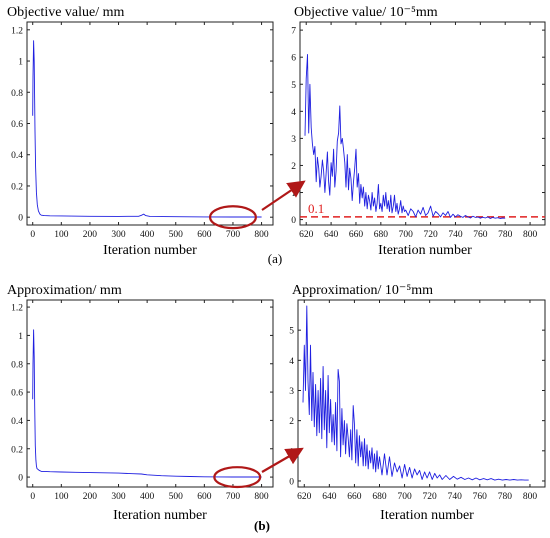 Image resolution: width=550 pixels, height=538 pixels. I want to click on y-tick-label: 6, so click(293, 59).